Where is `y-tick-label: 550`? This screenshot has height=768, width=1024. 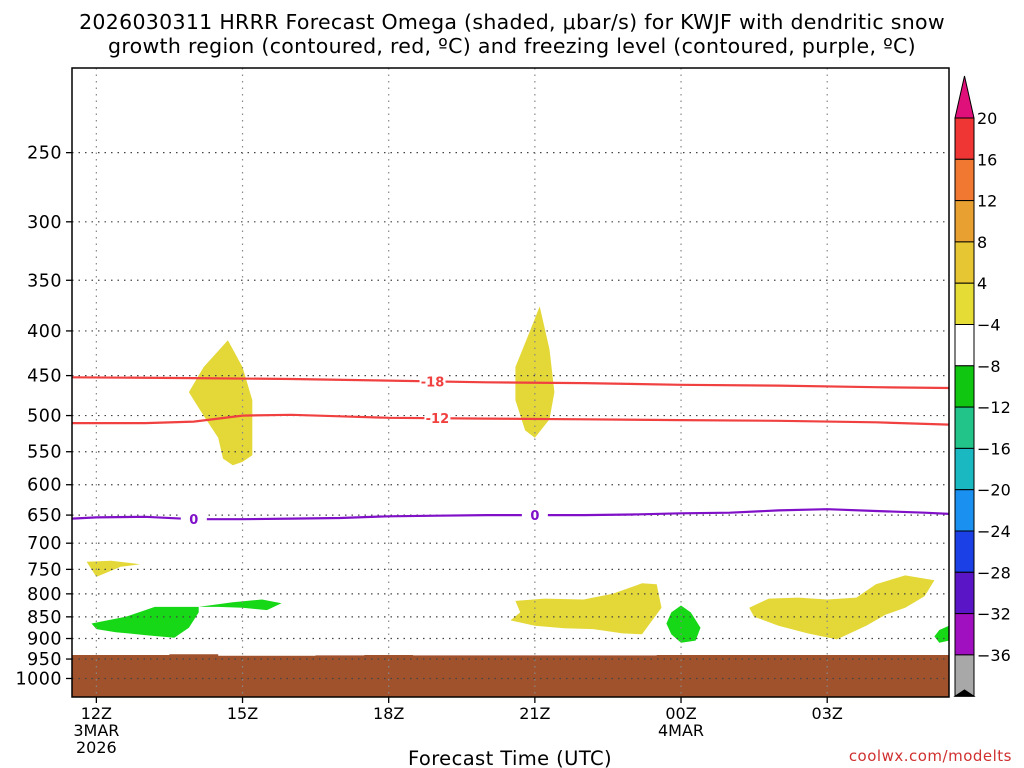 y-tick-label: 550 is located at coordinates (44, 453).